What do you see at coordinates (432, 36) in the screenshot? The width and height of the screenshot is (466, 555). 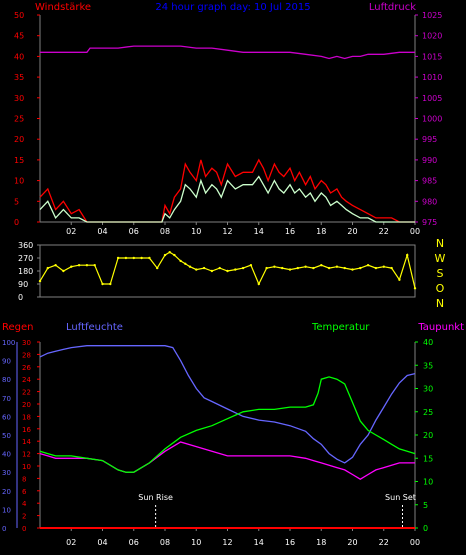 I see `pressure-tick-label: 1020` at bounding box center [432, 36].